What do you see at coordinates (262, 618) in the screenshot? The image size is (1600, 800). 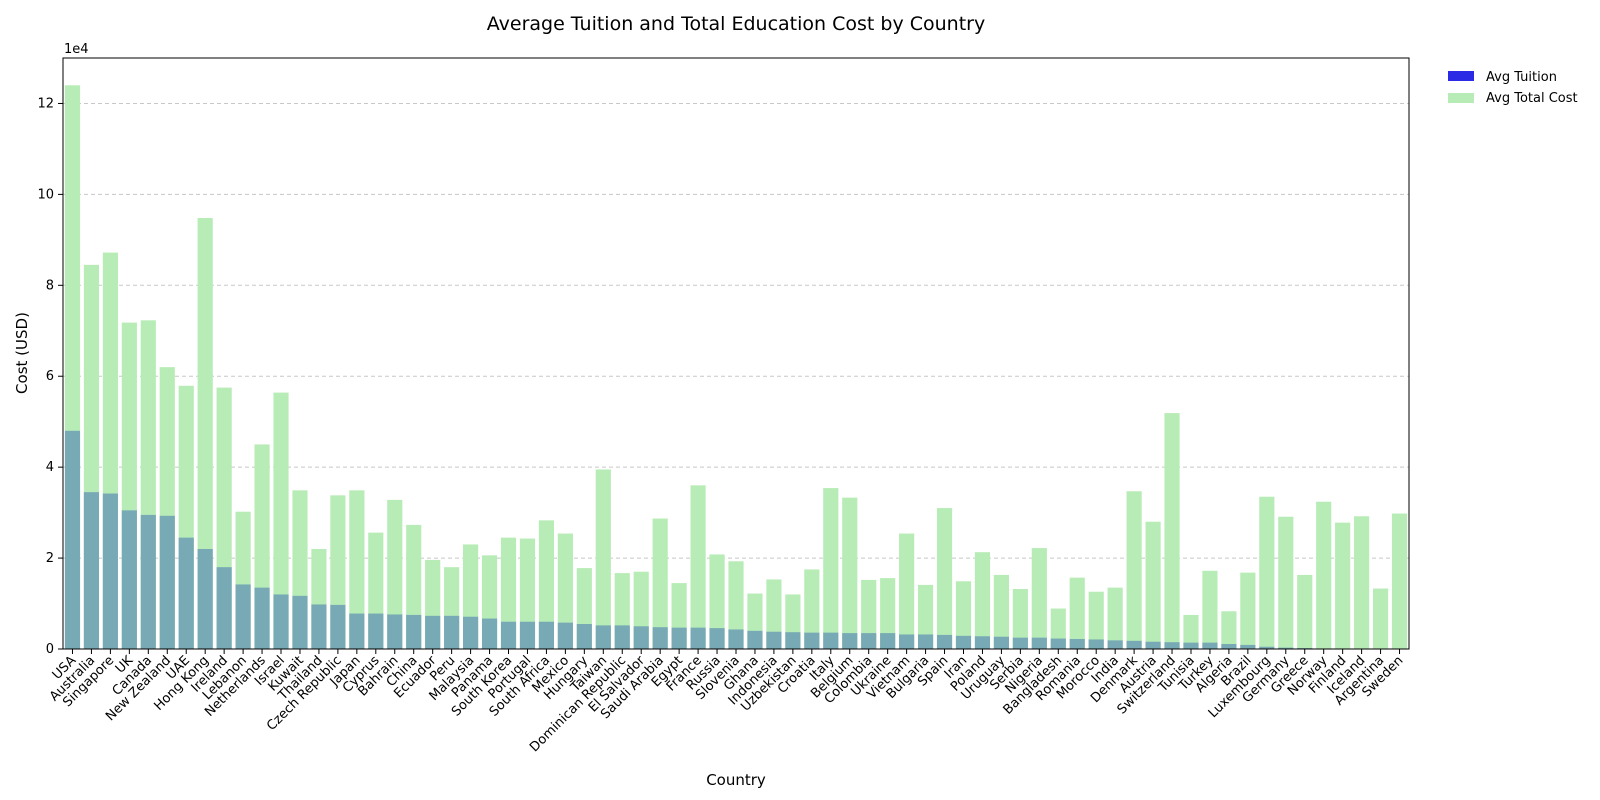 I see `bar-tuition-netherlands` at bounding box center [262, 618].